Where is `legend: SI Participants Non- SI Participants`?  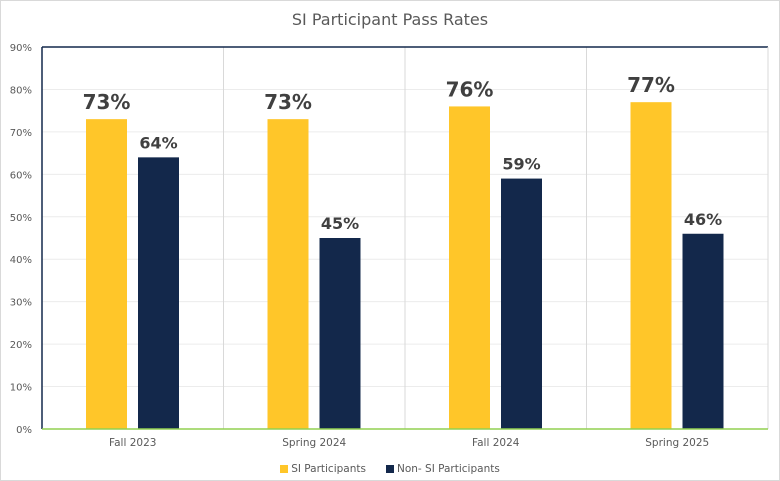
legend: SI Participants Non- SI Participants is located at coordinates (390, 469).